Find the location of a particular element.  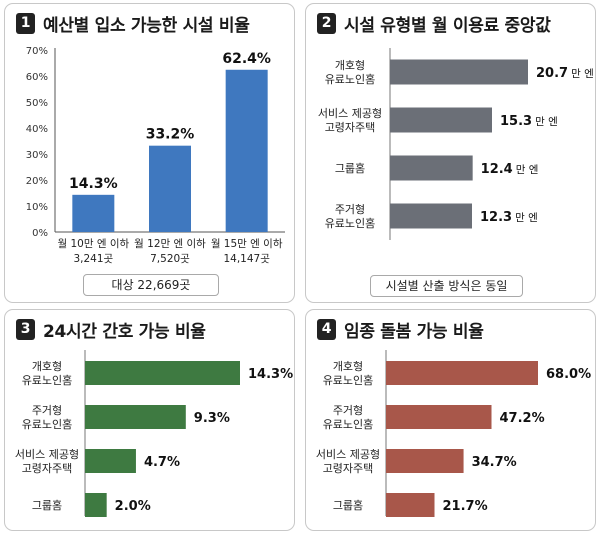

y-tick-label: 10% is located at coordinates (37, 207).